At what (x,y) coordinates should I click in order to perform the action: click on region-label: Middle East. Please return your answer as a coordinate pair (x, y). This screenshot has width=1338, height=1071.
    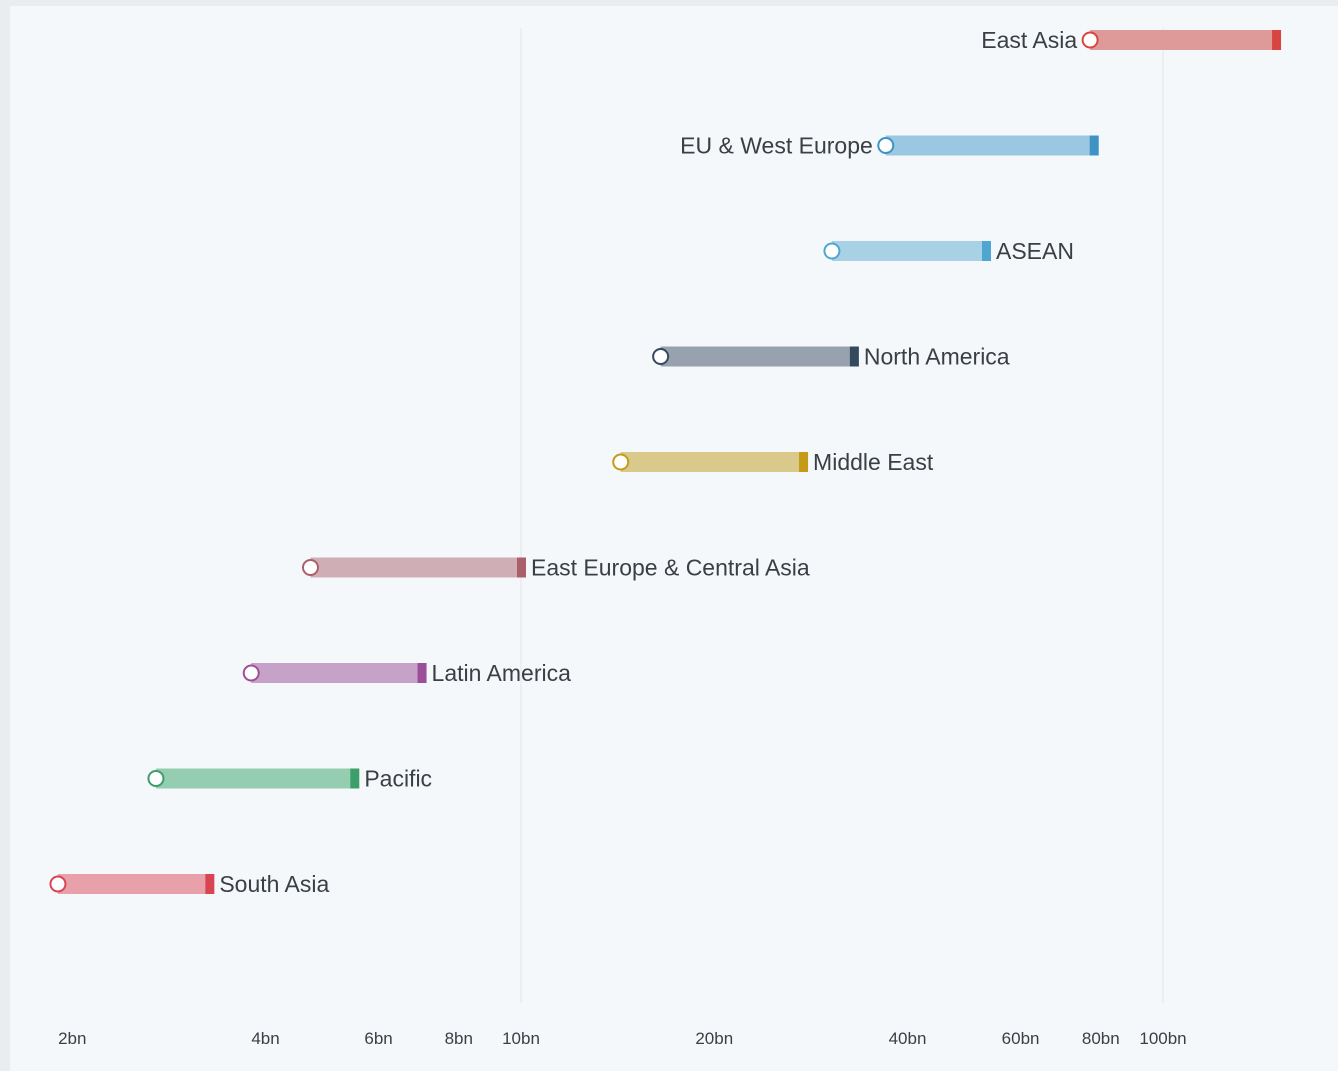
    Looking at the image, I should click on (873, 462).